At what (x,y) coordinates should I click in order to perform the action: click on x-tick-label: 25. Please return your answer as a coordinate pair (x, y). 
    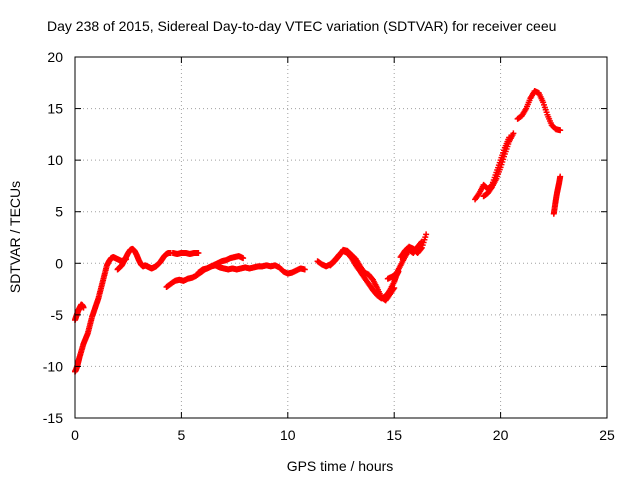
    Looking at the image, I should click on (607, 435).